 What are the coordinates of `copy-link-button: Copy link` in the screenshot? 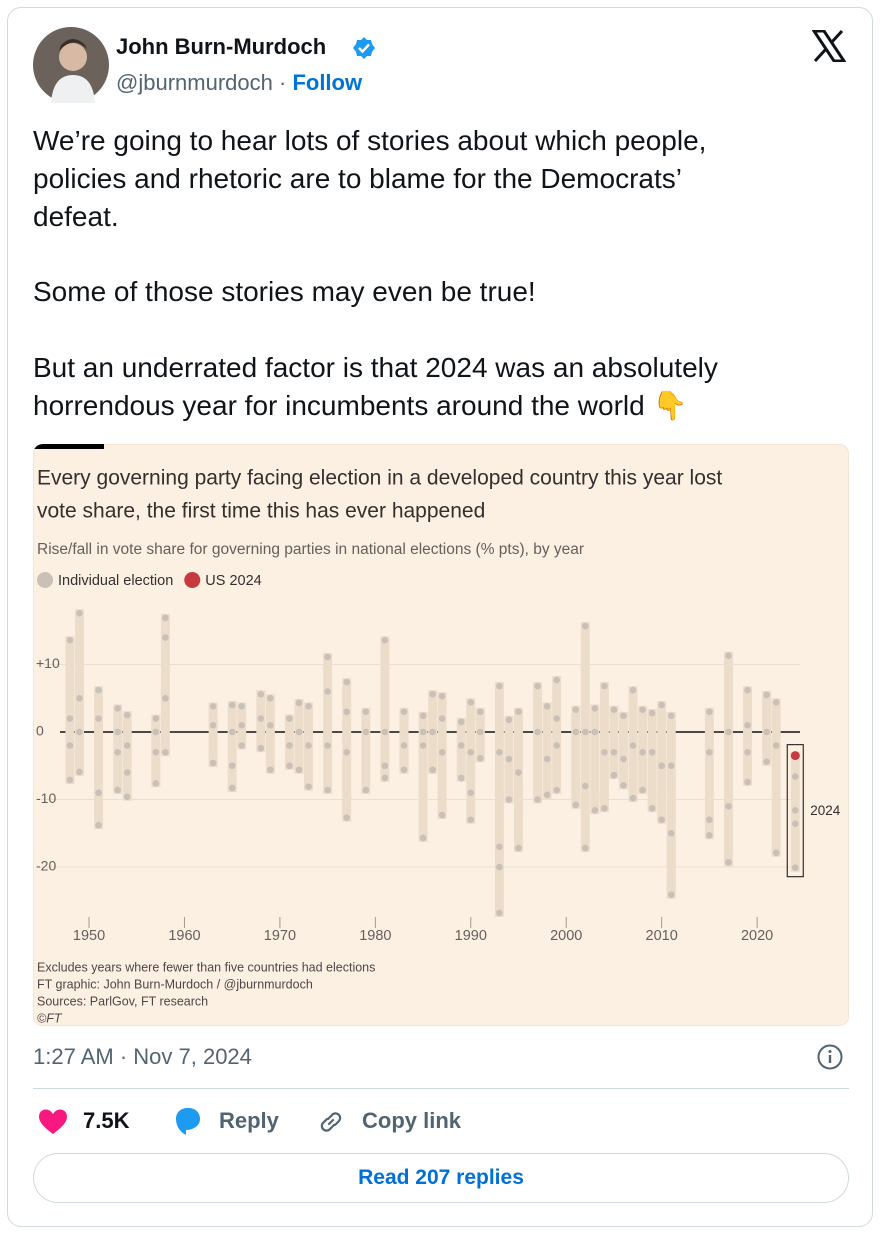 It's located at (412, 1120).